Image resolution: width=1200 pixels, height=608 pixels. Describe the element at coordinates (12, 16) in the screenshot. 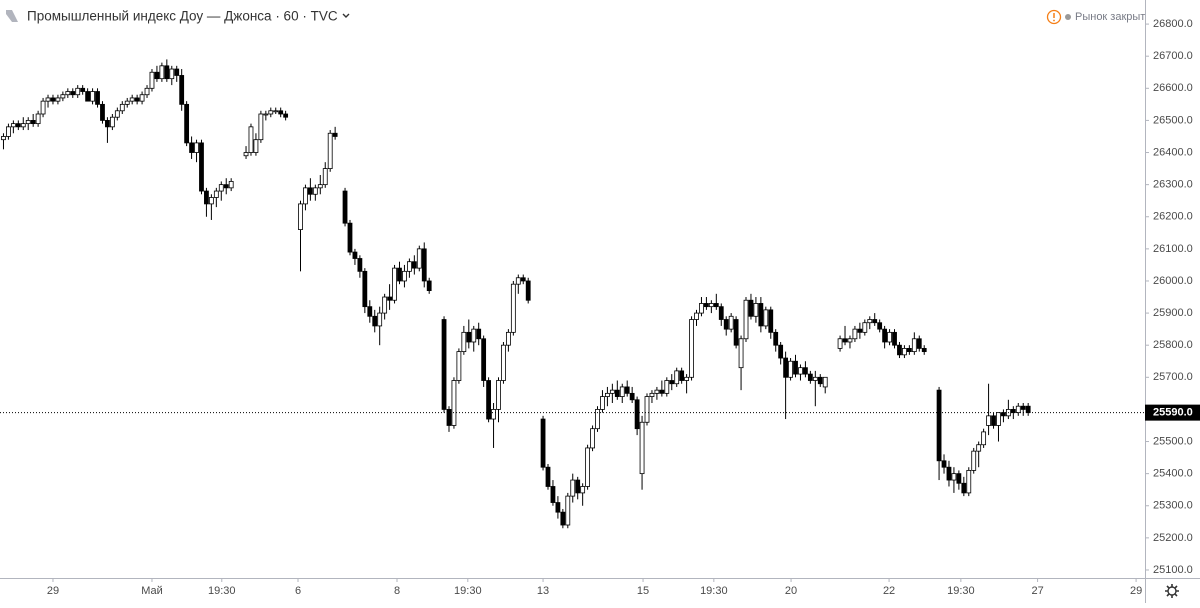

I see `symbol-icon` at that location.